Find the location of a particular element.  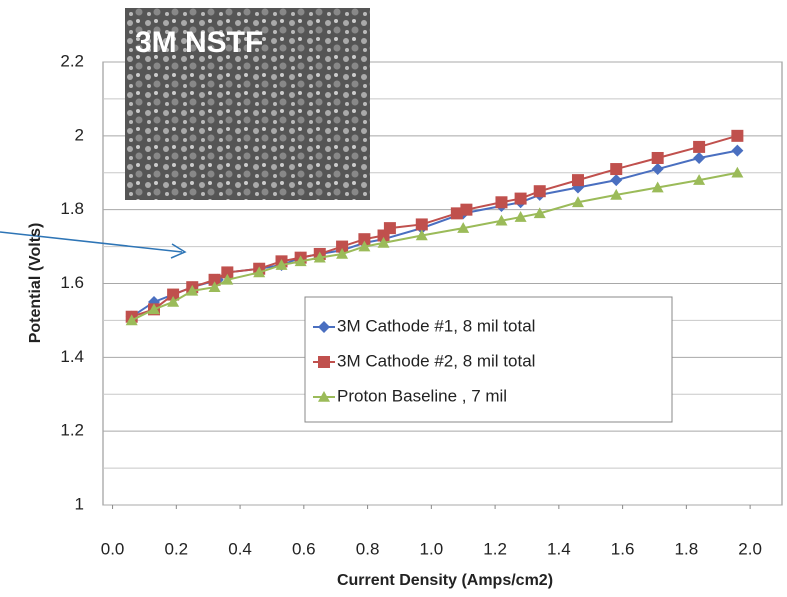

y-tick-label: 1.4 is located at coordinates (72, 356).